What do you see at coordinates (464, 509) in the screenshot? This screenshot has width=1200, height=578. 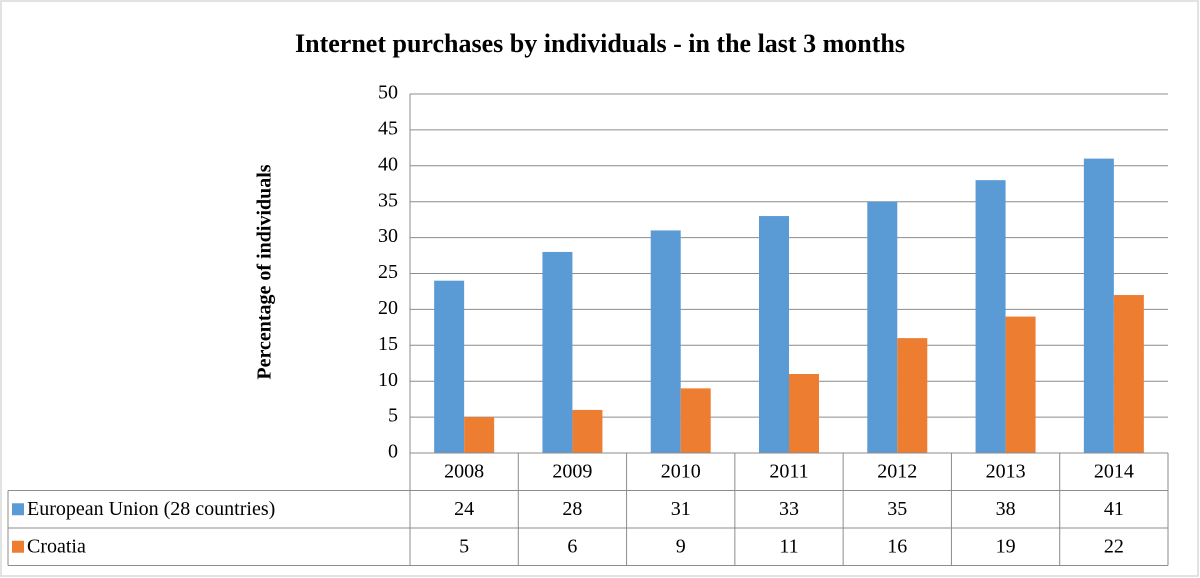 I see `table-value: 24` at bounding box center [464, 509].